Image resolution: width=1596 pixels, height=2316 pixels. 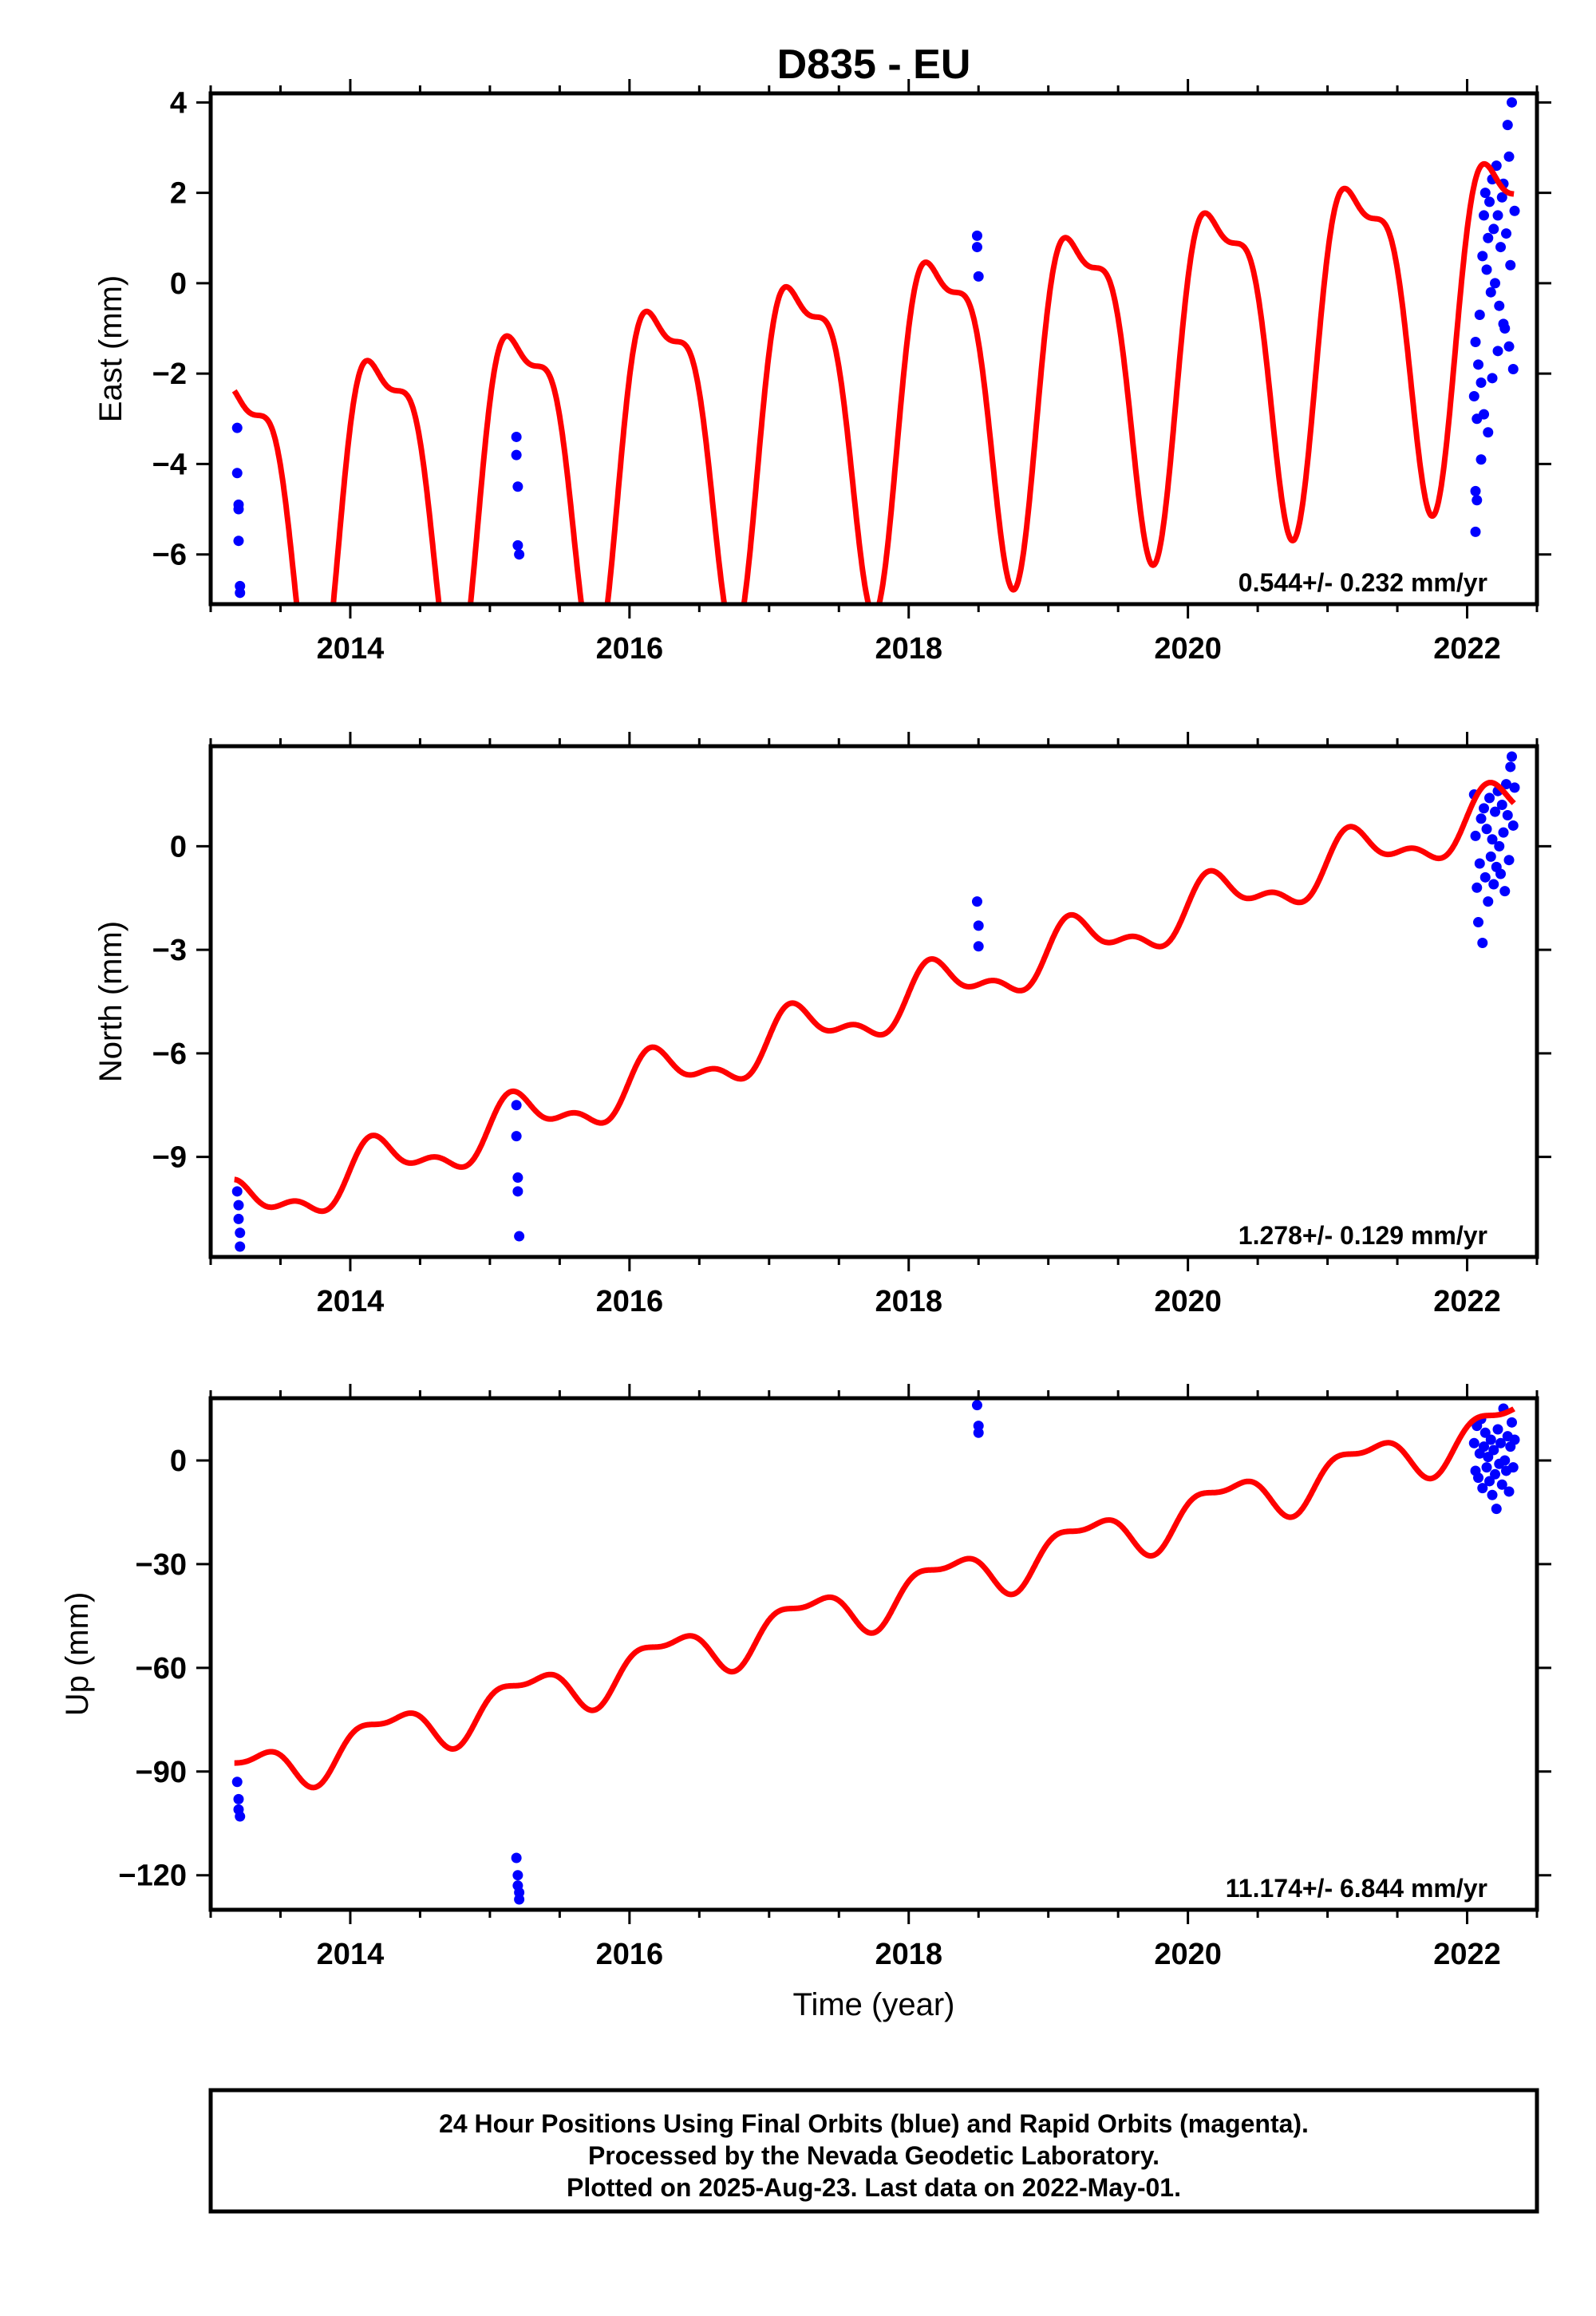 What do you see at coordinates (161, 1772) in the screenshot?
I see `y-tick-label: −90` at bounding box center [161, 1772].